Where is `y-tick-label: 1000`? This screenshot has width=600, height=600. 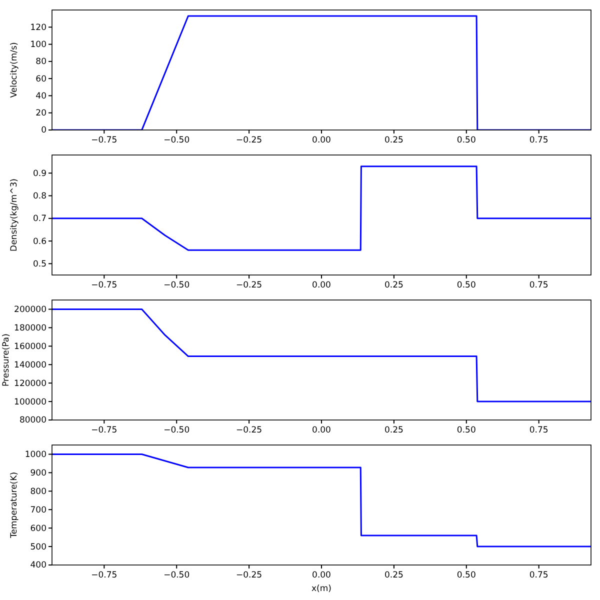 y-tick-label: 1000 is located at coordinates (35, 455).